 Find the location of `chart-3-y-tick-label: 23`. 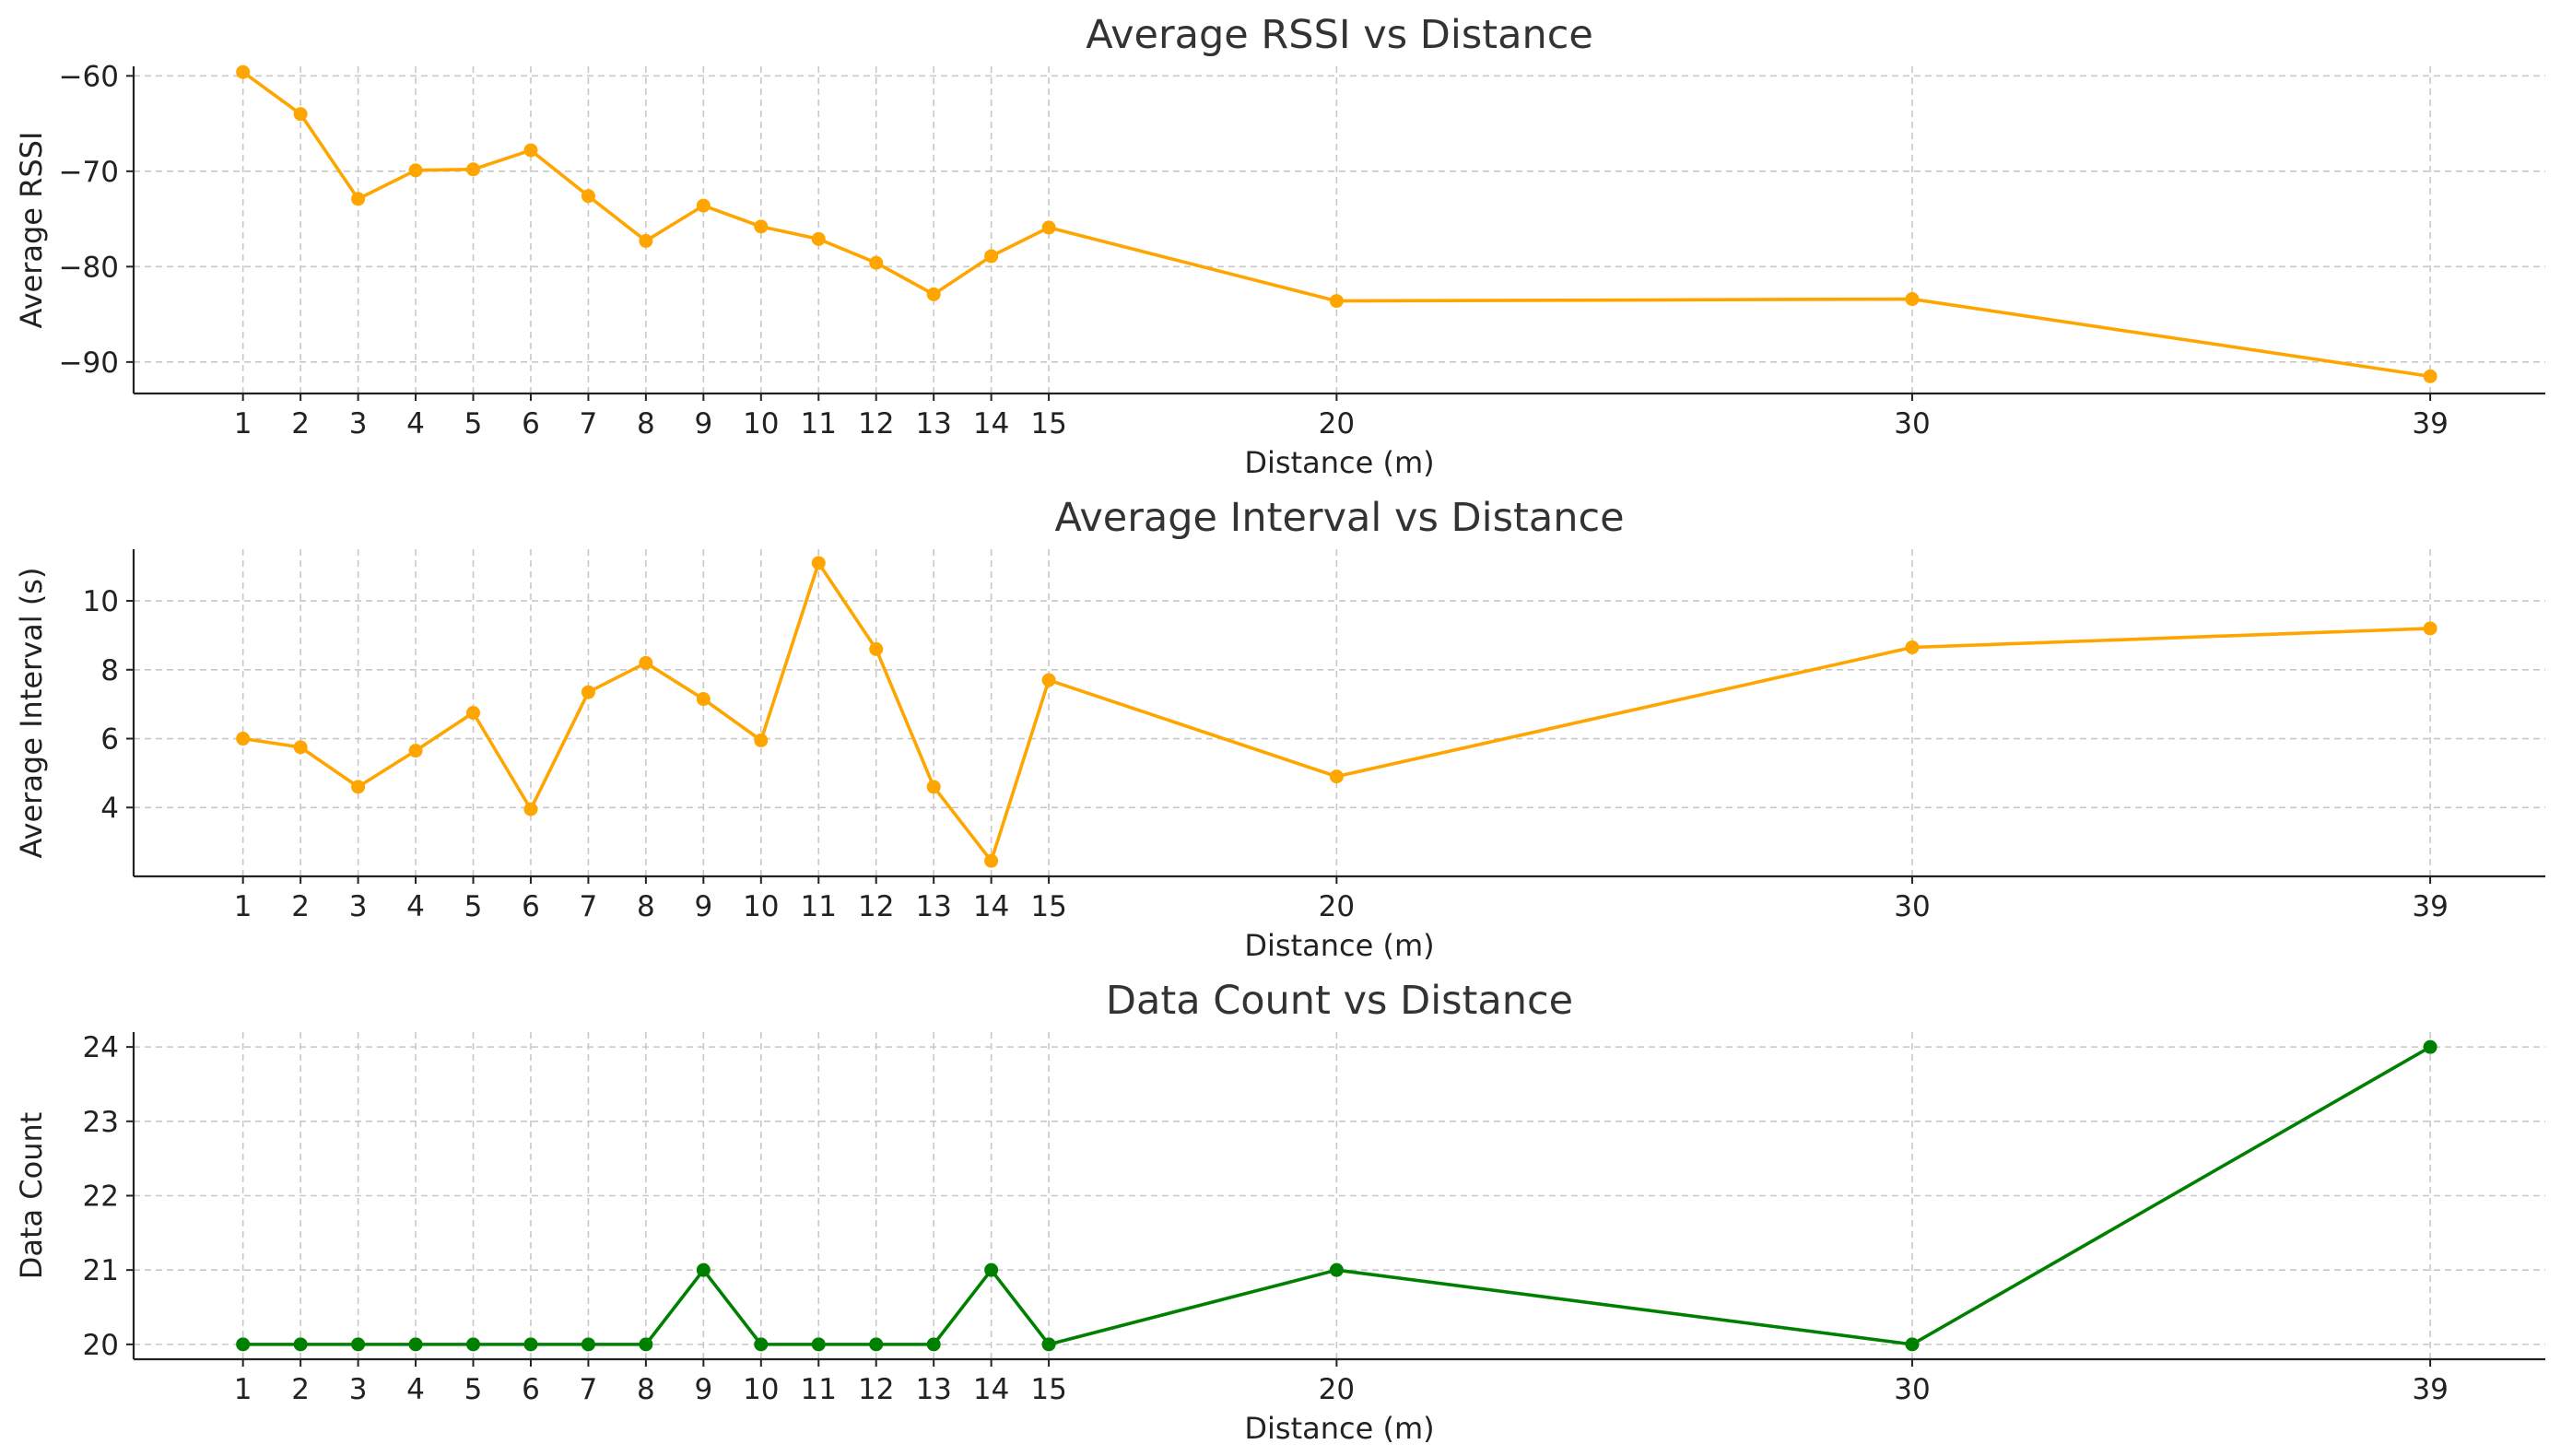

chart-3-y-tick-label: 23 is located at coordinates (101, 1122).